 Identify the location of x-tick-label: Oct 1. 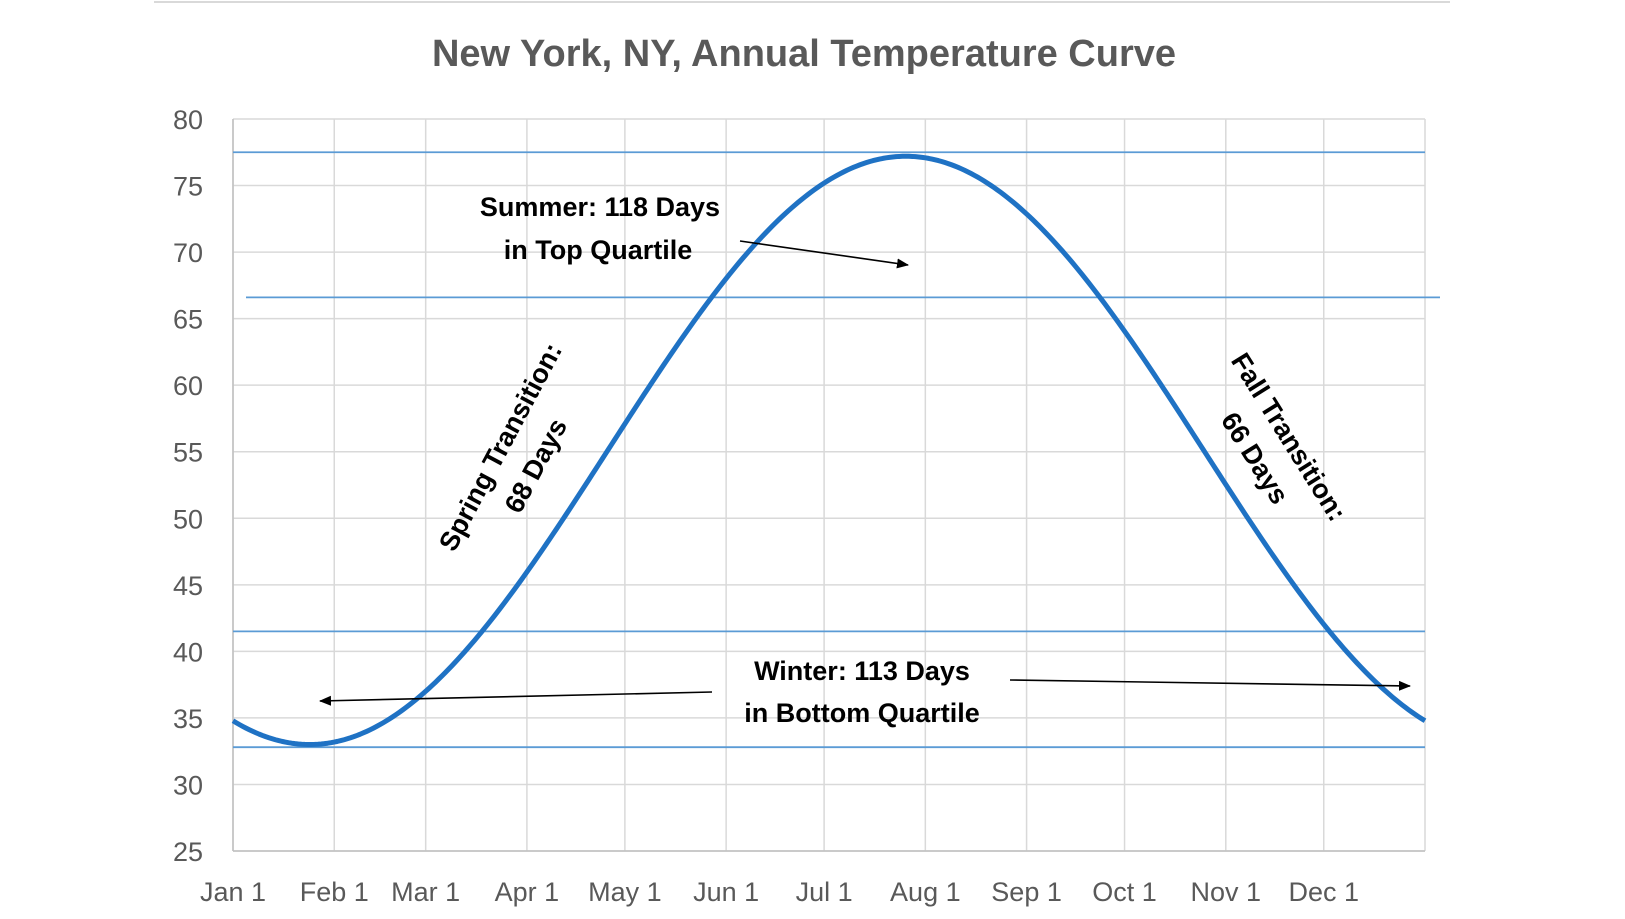
(1124, 892).